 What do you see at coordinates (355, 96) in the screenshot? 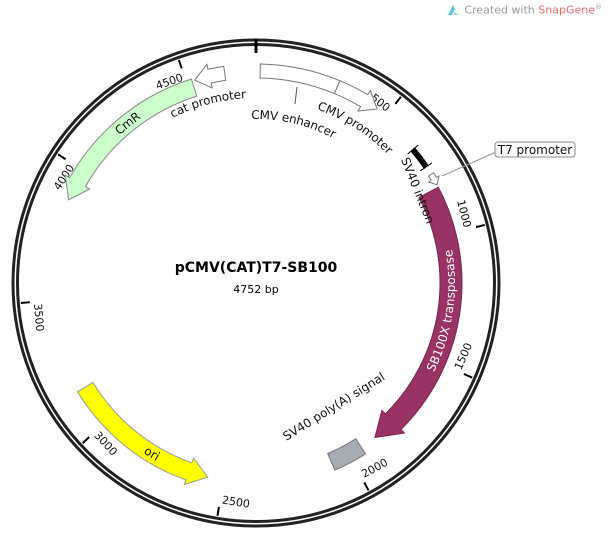
I see `feature-cmv-promoter` at bounding box center [355, 96].